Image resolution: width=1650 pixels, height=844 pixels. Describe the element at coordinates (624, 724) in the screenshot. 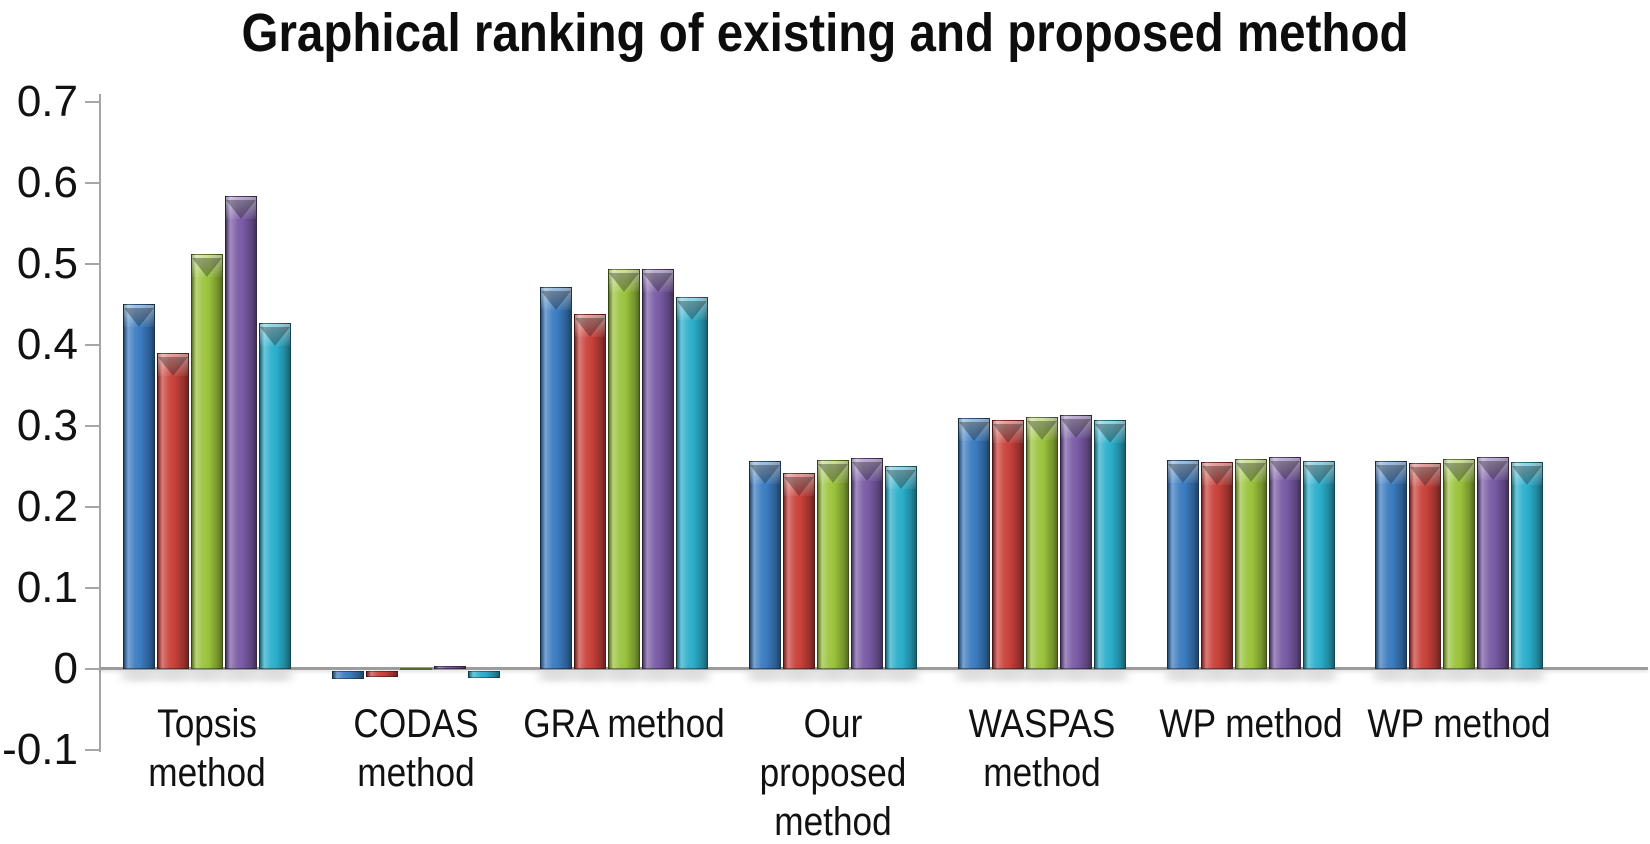

I see `category-label-line: GRA method` at that location.